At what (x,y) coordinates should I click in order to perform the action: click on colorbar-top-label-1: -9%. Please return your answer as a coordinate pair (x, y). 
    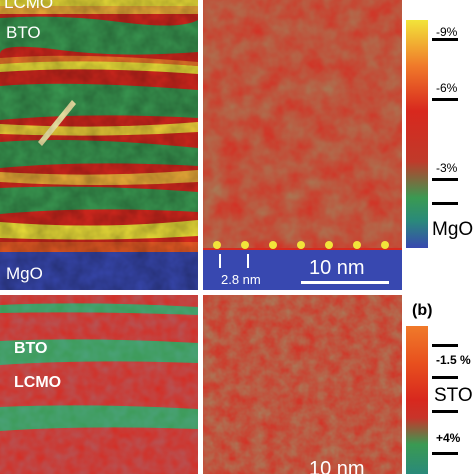
    Looking at the image, I should click on (447, 32).